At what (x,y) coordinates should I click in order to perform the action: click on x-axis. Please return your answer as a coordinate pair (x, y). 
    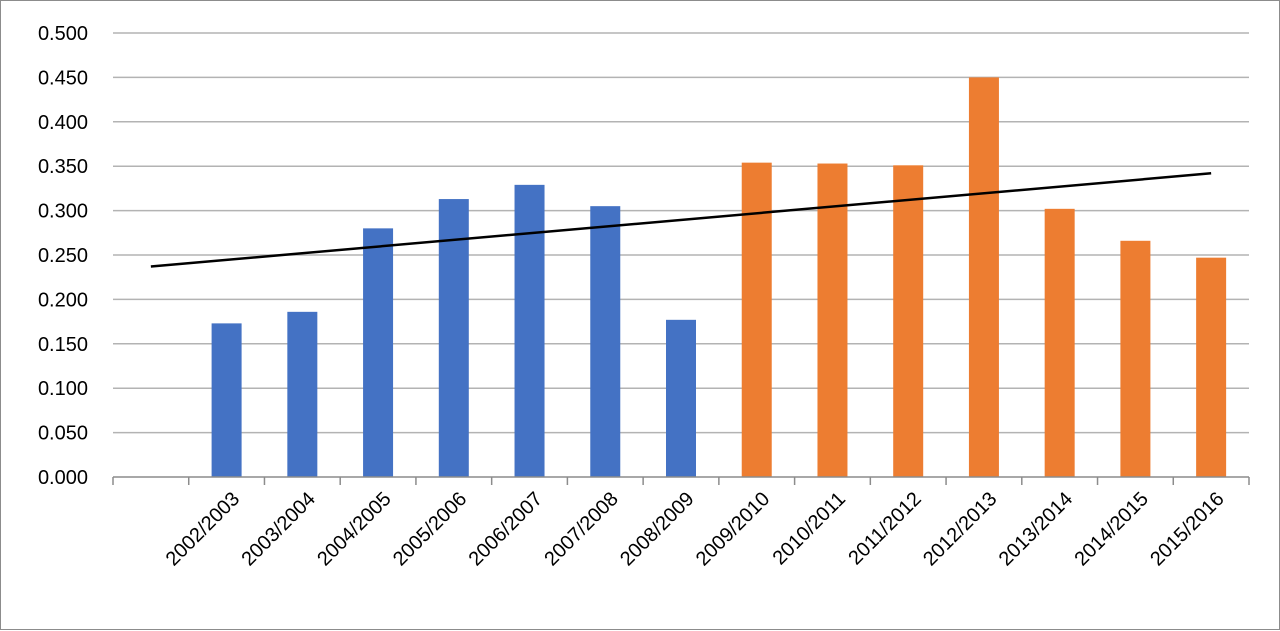
    Looking at the image, I should click on (681, 480).